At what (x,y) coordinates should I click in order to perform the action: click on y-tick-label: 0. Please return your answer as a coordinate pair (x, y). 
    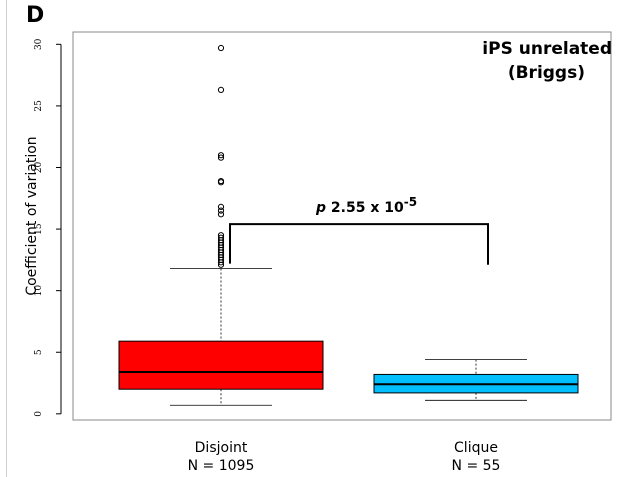
    Looking at the image, I should click on (39, 414).